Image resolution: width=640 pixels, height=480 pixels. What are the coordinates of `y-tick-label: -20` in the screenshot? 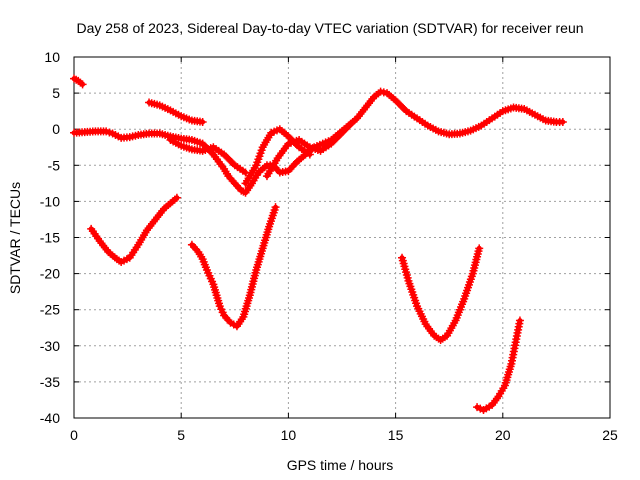 It's located at (50, 274).